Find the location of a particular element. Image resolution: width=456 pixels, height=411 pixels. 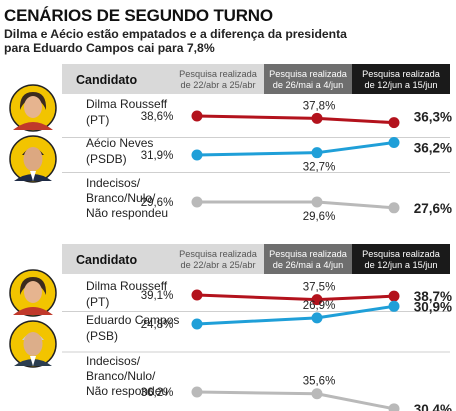

data-label: 39,1% is located at coordinates (157, 296).